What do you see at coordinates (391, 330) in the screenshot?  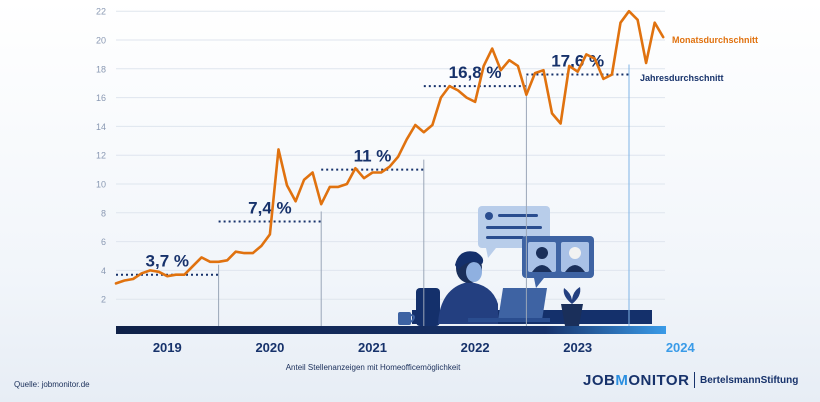 I see `timeline-bar` at bounding box center [391, 330].